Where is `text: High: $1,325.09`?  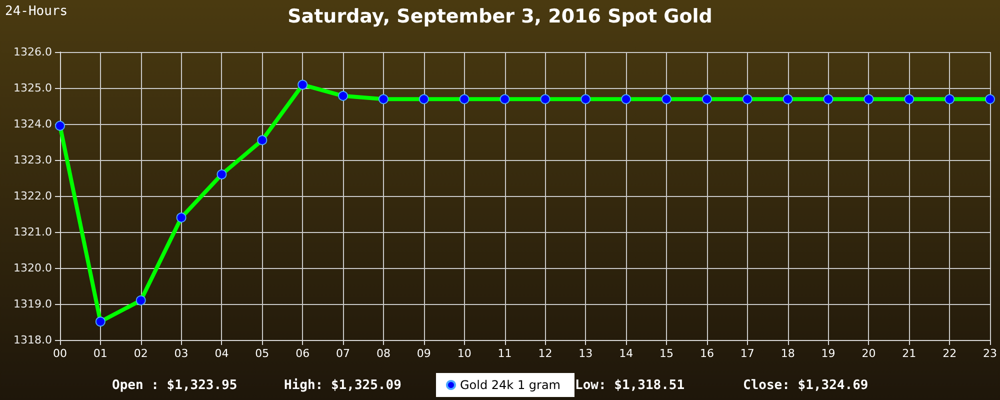 text: High: $1,325.09 is located at coordinates (343, 385).